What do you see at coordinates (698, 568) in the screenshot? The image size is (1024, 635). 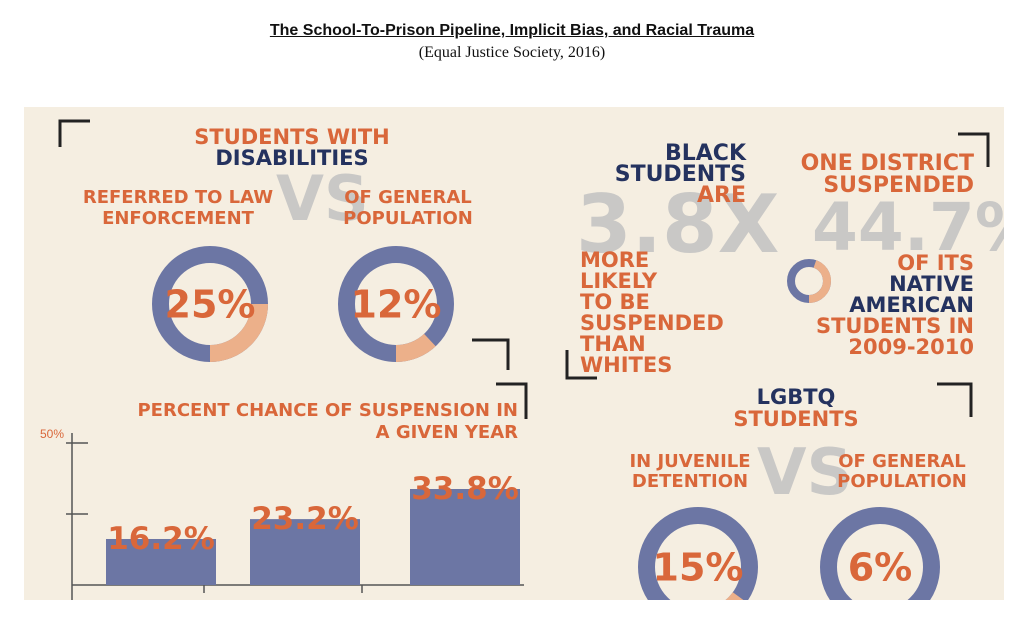 I see `donut-value-label: 15%` at bounding box center [698, 568].